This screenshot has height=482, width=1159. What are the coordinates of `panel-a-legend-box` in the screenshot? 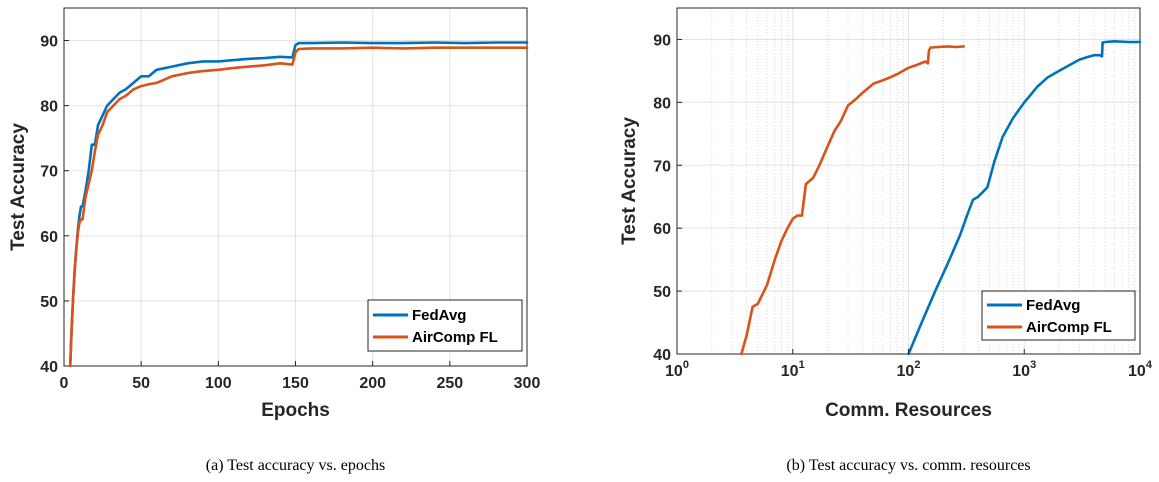 It's located at (445, 325).